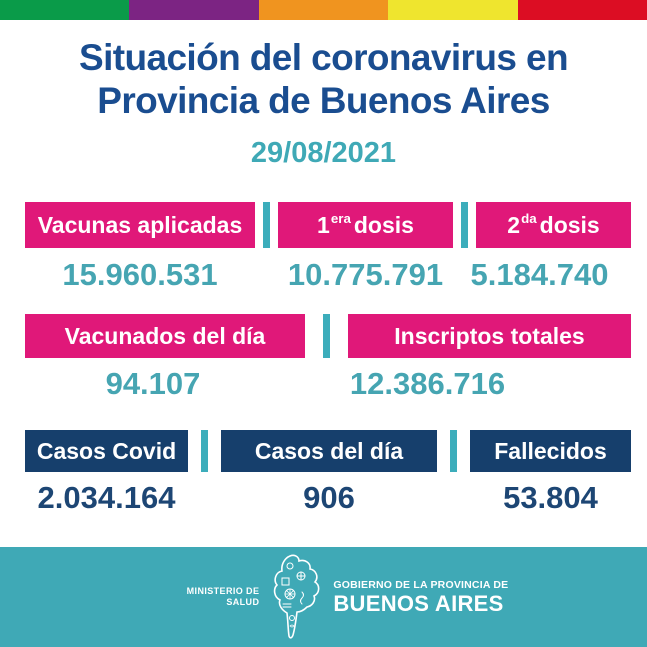 The height and width of the screenshot is (647, 647). I want to click on cases-values-row: 2.034.164 906 53.804, so click(328, 498).